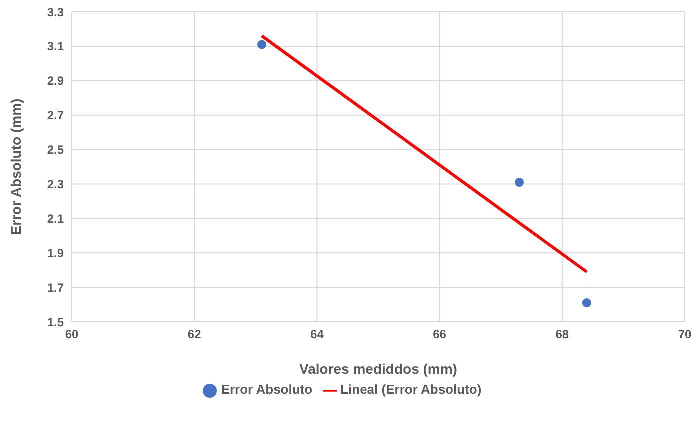 The width and height of the screenshot is (697, 432). I want to click on y-tick-label: 2.9, so click(55, 81).